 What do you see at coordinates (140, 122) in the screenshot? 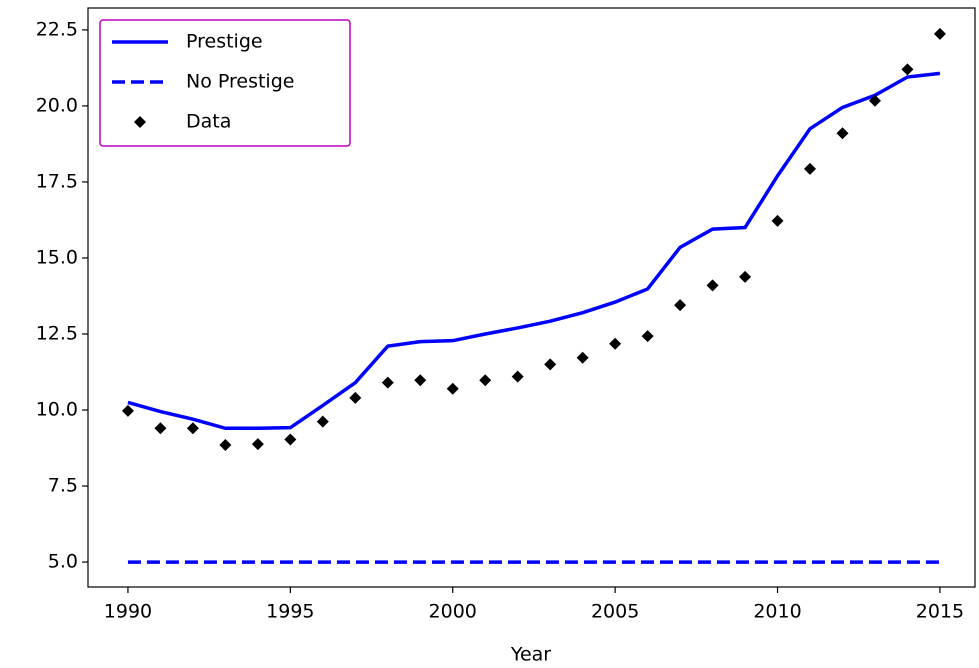
I see `legend-marker` at bounding box center [140, 122].